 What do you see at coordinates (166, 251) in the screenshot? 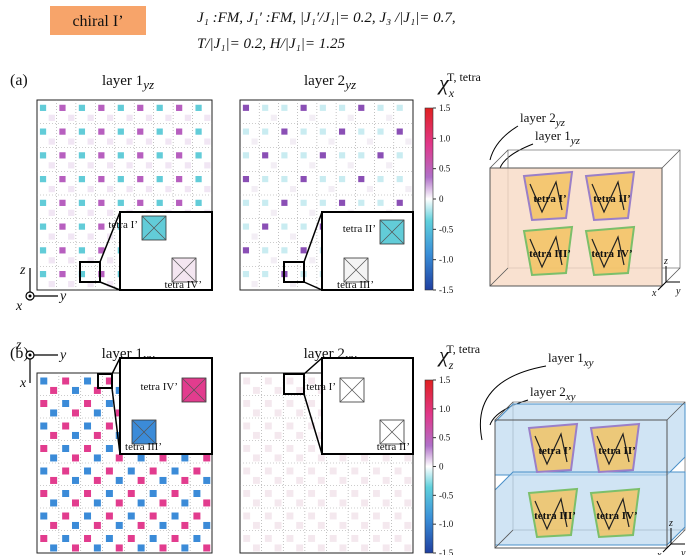
I see `inset` at bounding box center [166, 251].